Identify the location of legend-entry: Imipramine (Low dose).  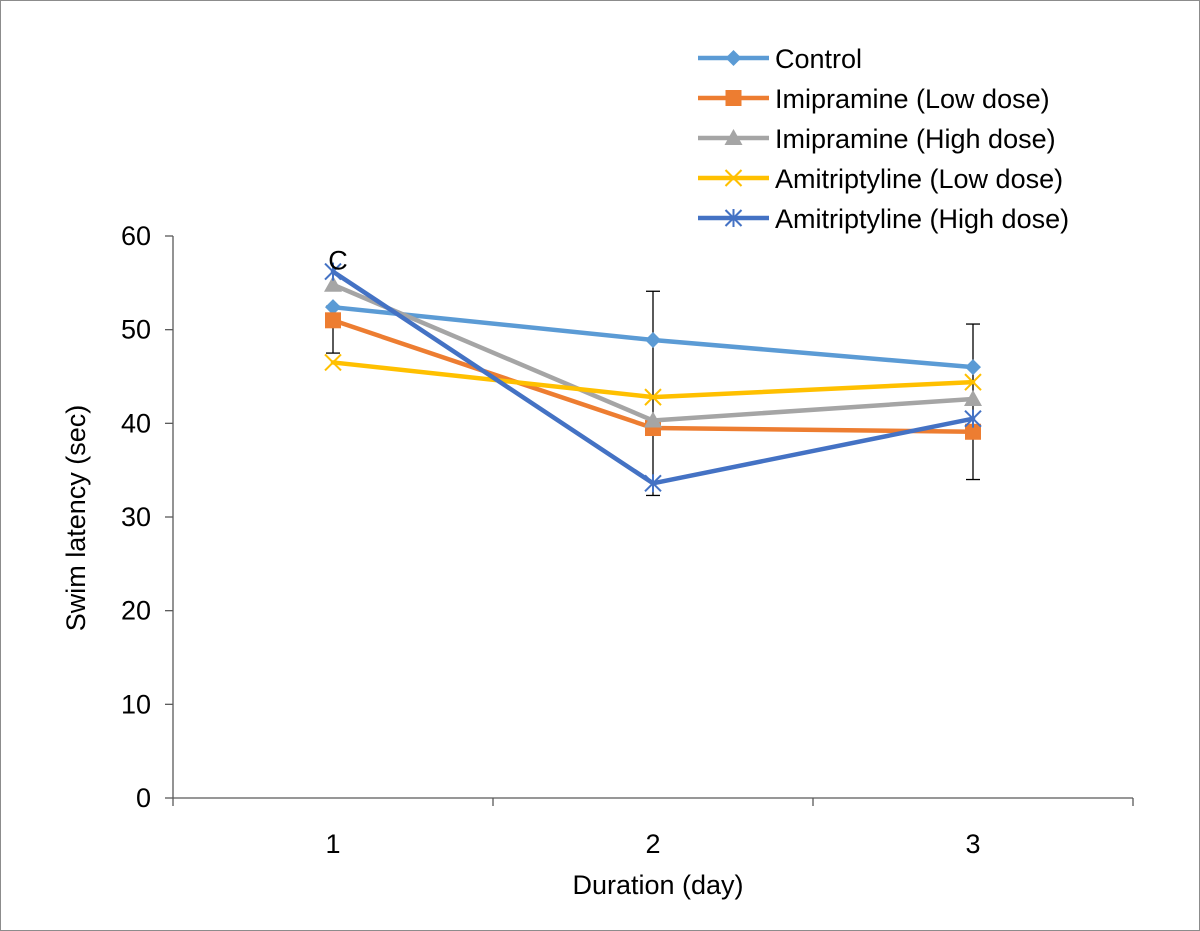
(874, 99).